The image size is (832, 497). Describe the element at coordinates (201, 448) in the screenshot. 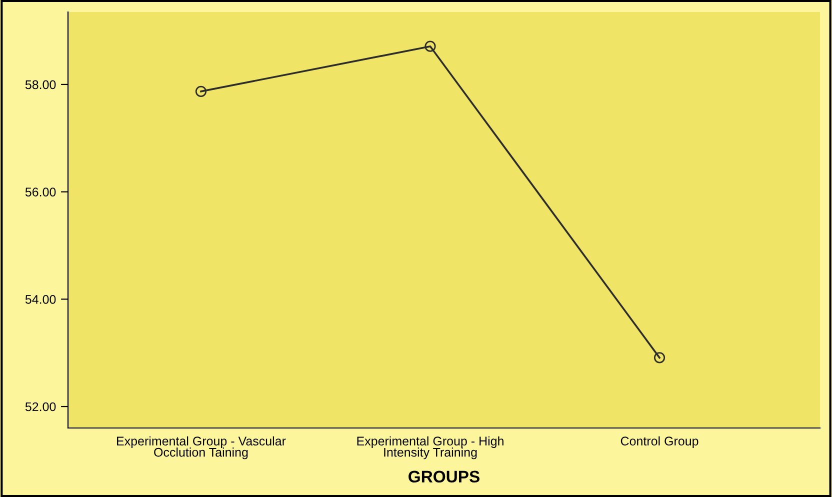

I see `x-tick-label: Experimental Group - Vascular Occlution Taining` at that location.